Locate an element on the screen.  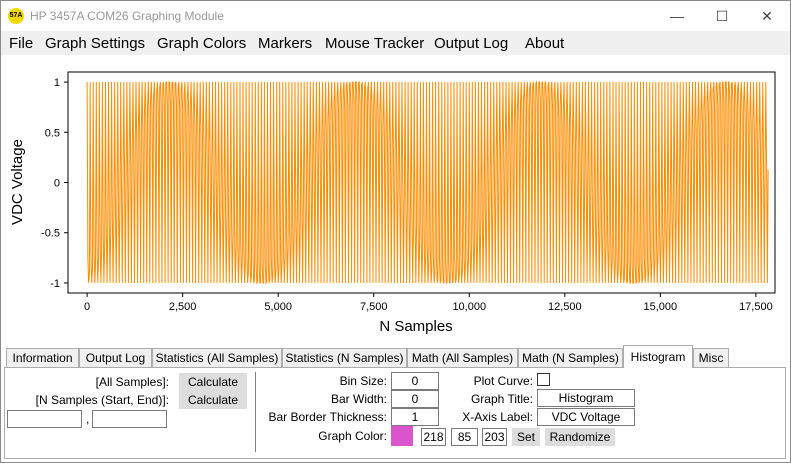
menu-output-log: Output Log is located at coordinates (471, 43).